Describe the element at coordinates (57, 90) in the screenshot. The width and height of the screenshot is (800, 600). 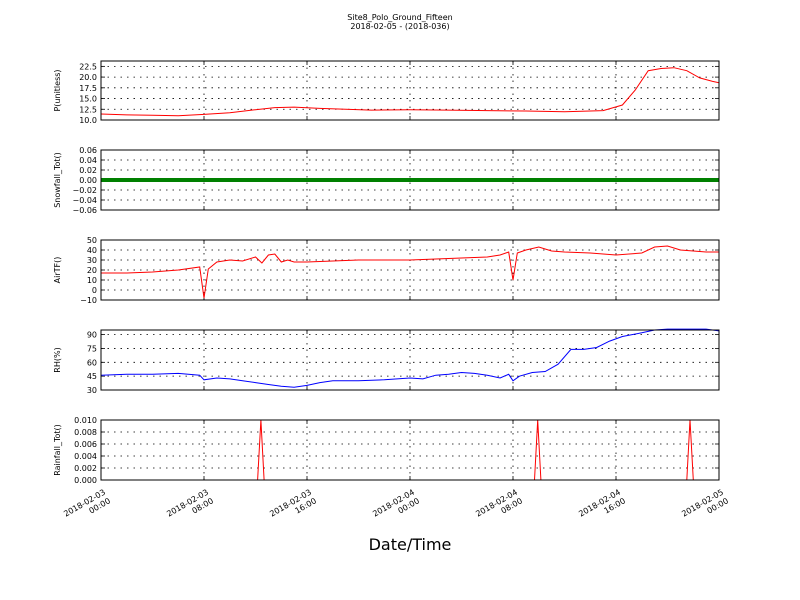
I see `y-axis-label: P(unitless)` at that location.